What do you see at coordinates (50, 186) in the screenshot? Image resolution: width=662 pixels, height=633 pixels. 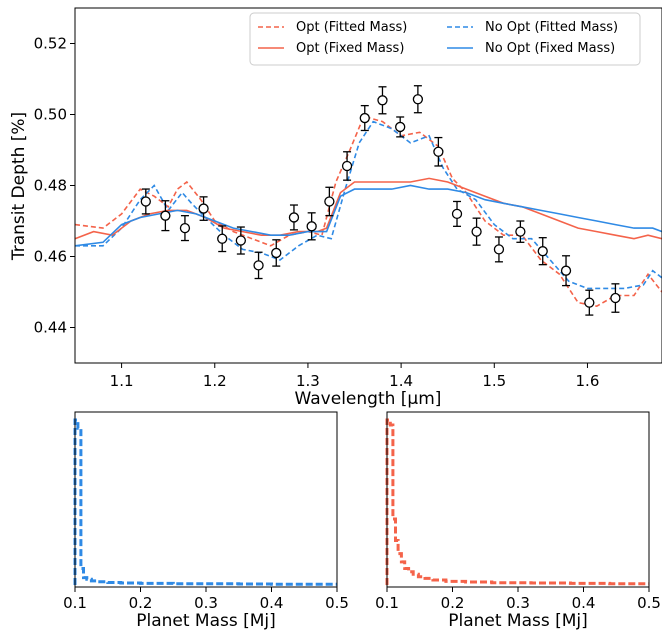 I see `y-tick-label: 0.48` at bounding box center [50, 186].